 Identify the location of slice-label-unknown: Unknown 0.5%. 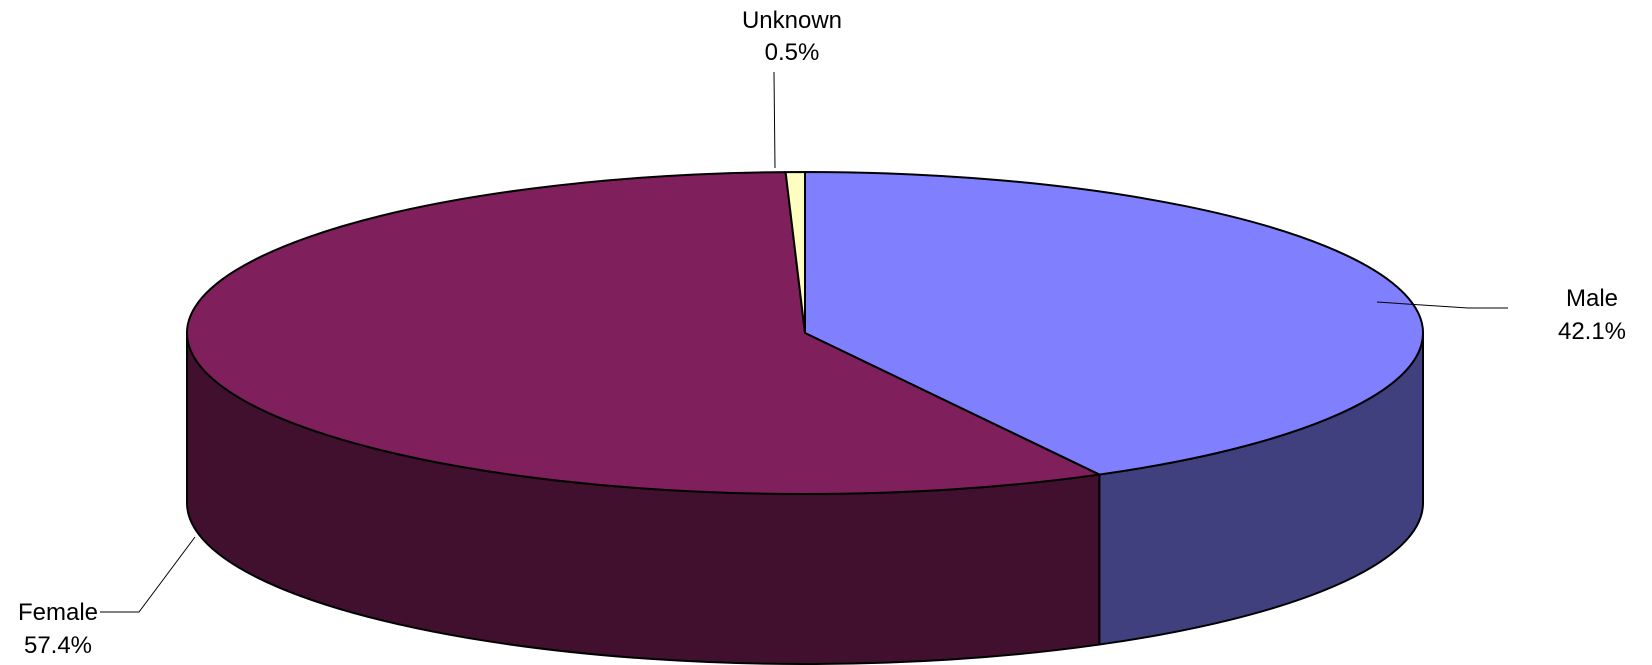
(792, 36).